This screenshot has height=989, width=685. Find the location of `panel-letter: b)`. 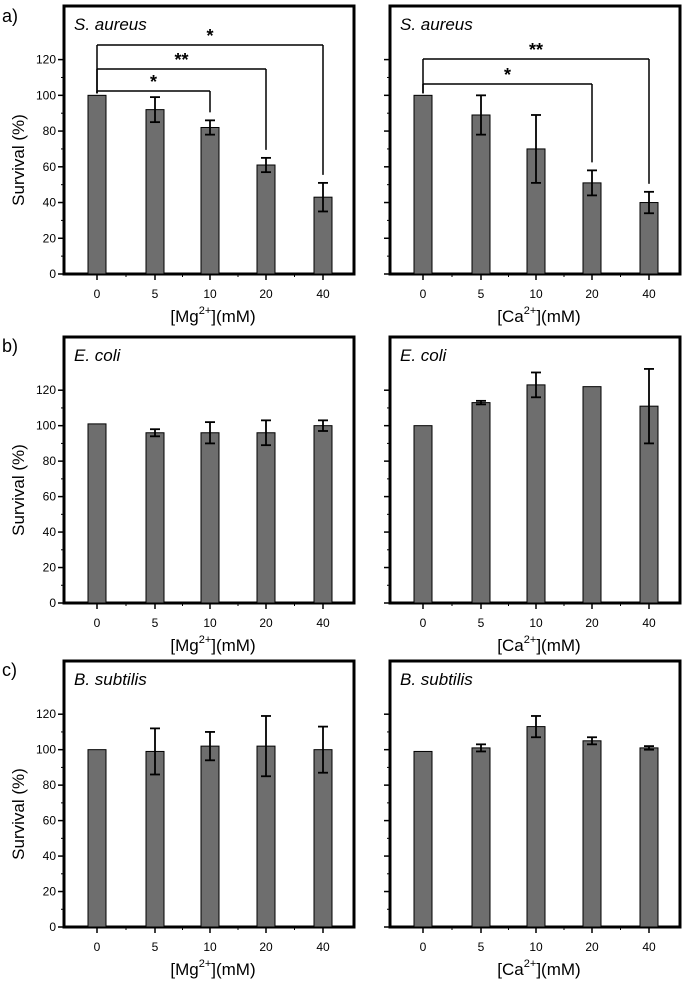

panel-letter: b) is located at coordinates (10, 346).